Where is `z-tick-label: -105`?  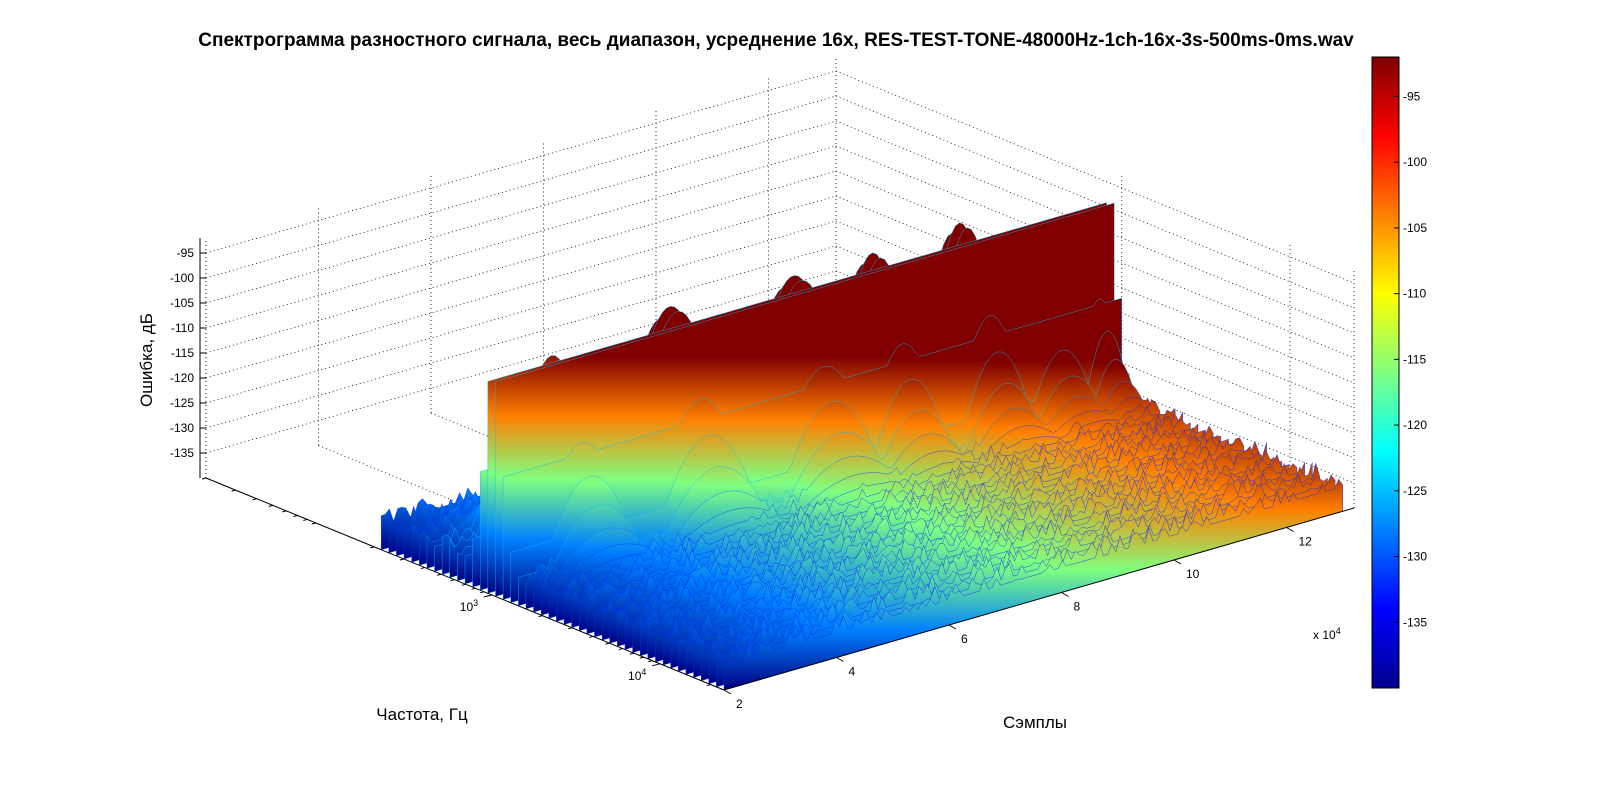
z-tick-label: -105 is located at coordinates (182, 303).